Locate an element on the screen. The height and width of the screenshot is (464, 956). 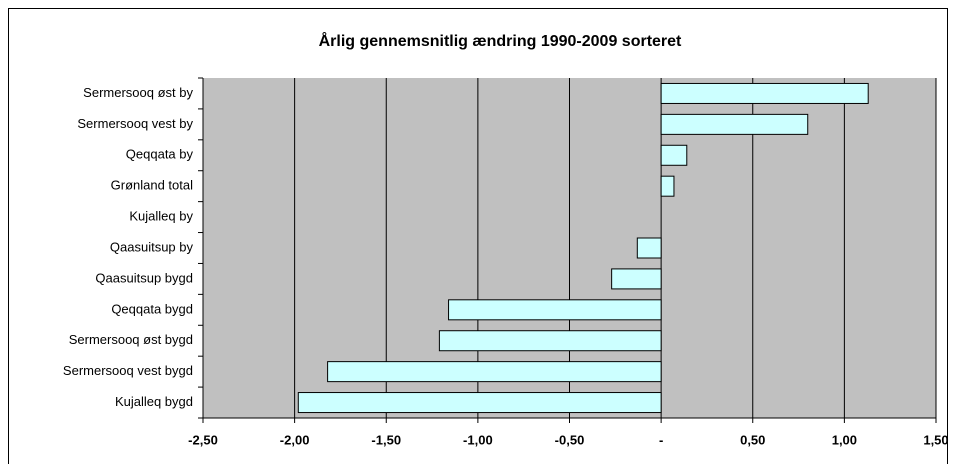
y-tick-label: Qeqqata by is located at coordinates (160, 154).